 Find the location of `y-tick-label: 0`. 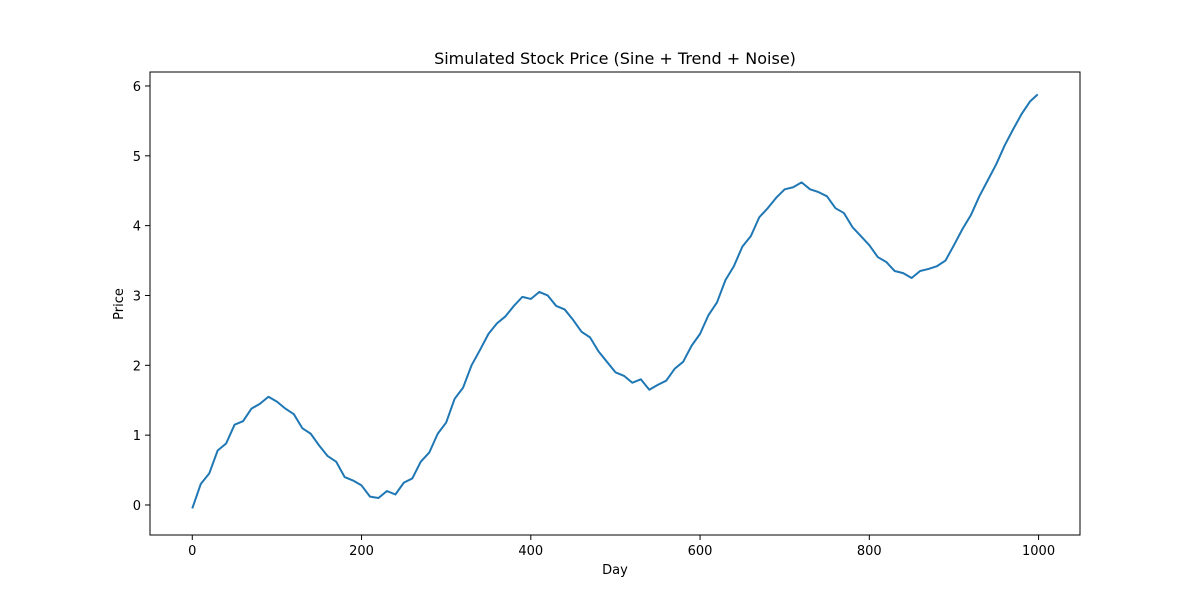

y-tick-label: 0 is located at coordinates (137, 506).